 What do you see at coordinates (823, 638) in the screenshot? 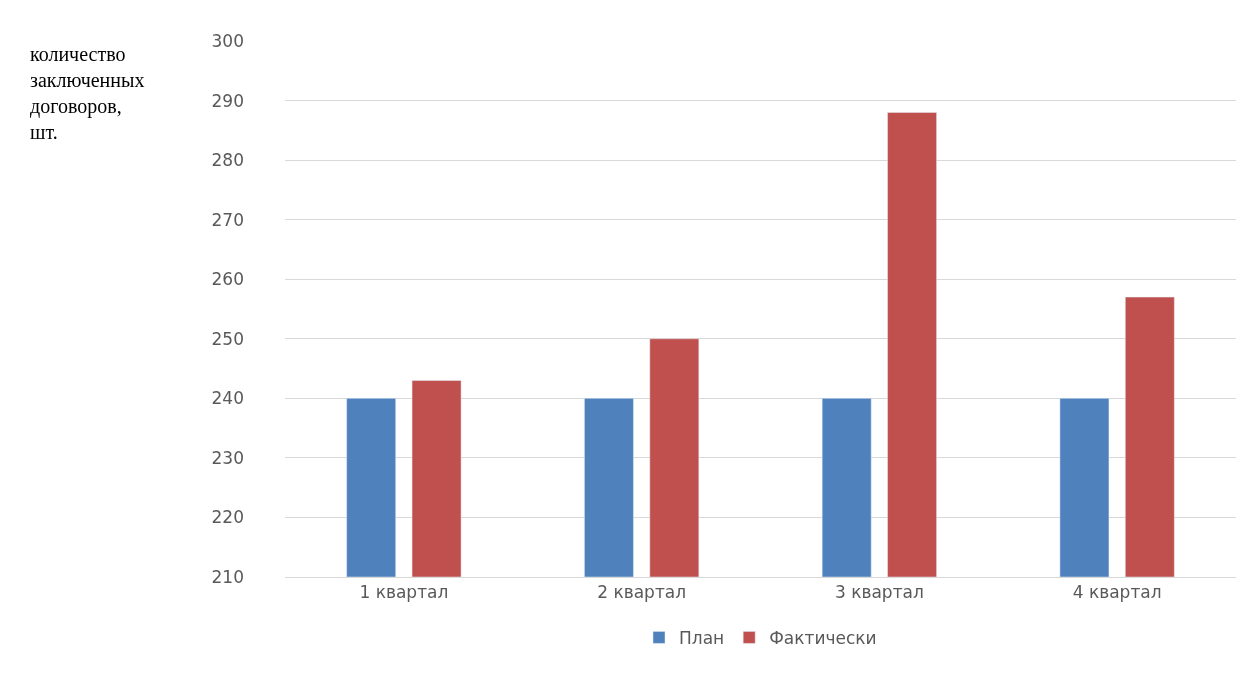
I see `legend-label: Фактически` at bounding box center [823, 638].